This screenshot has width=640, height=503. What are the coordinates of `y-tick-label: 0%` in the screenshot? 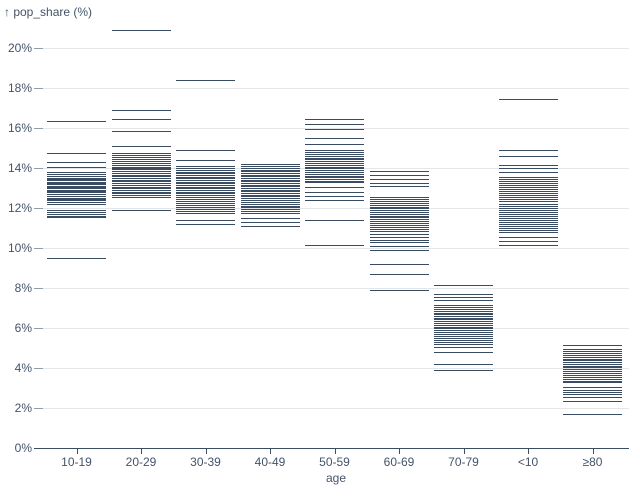 It's located at (23, 448).